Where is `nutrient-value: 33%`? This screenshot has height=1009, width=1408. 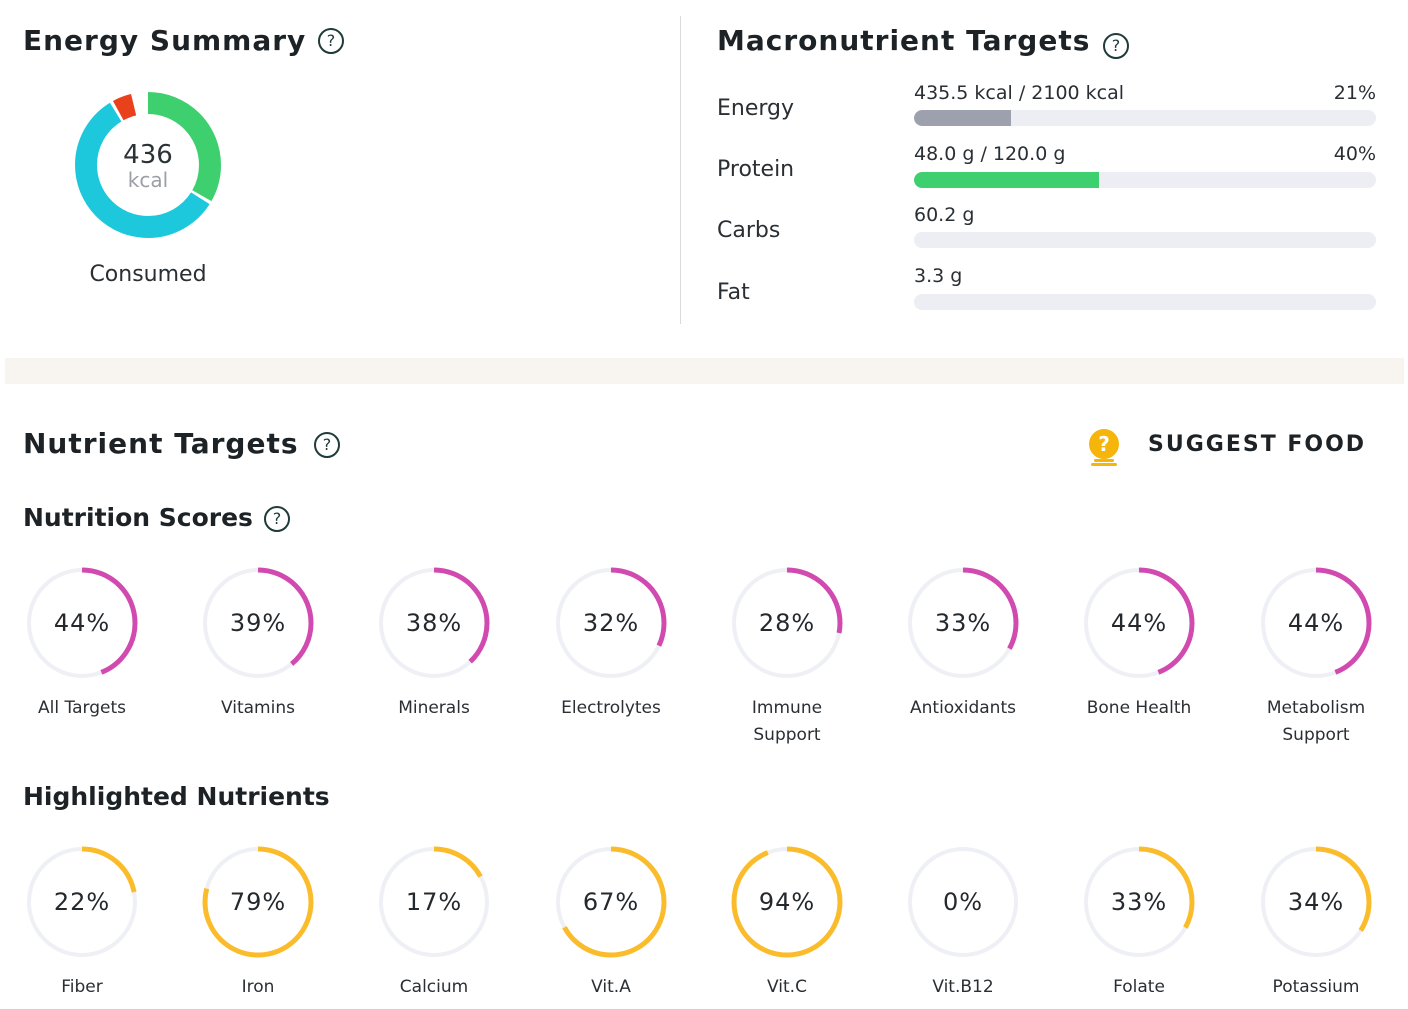
nutrient-value: 33% is located at coordinates (1139, 902).